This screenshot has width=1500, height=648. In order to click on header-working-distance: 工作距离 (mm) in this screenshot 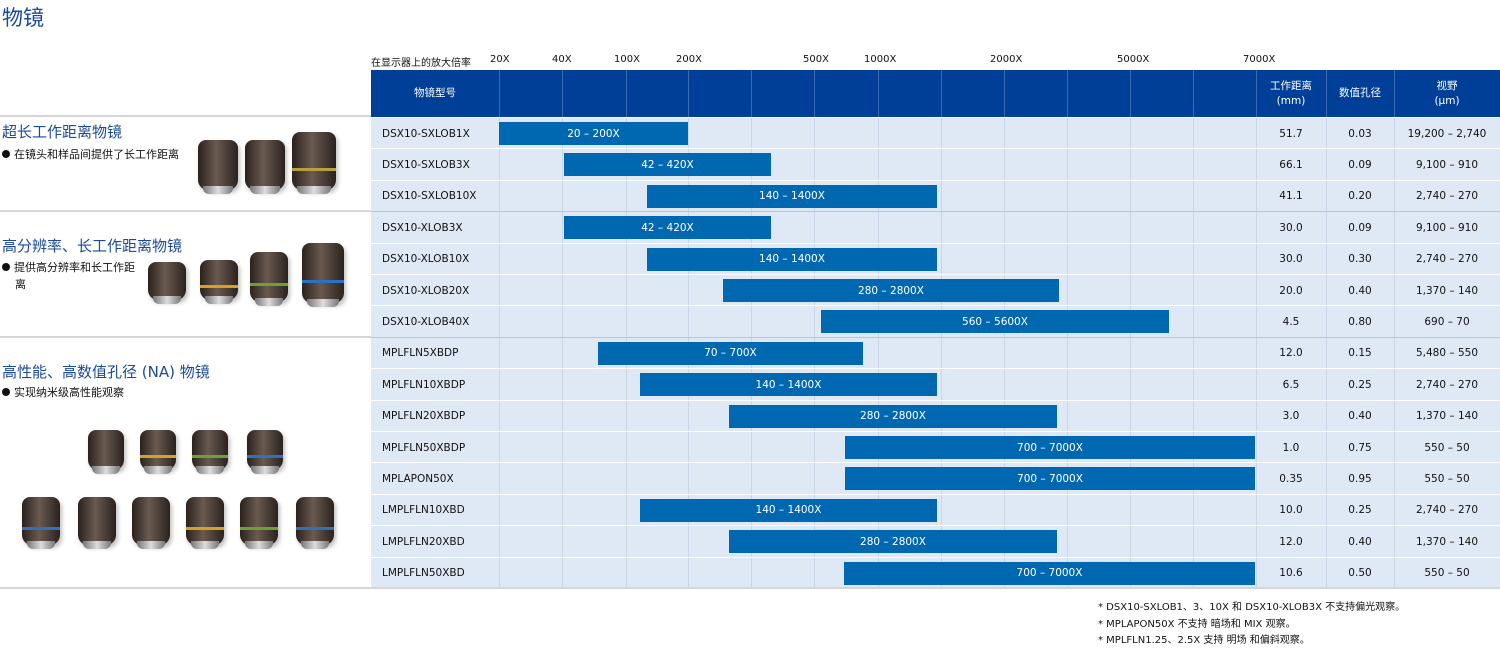, I will do `click(1291, 93)`.